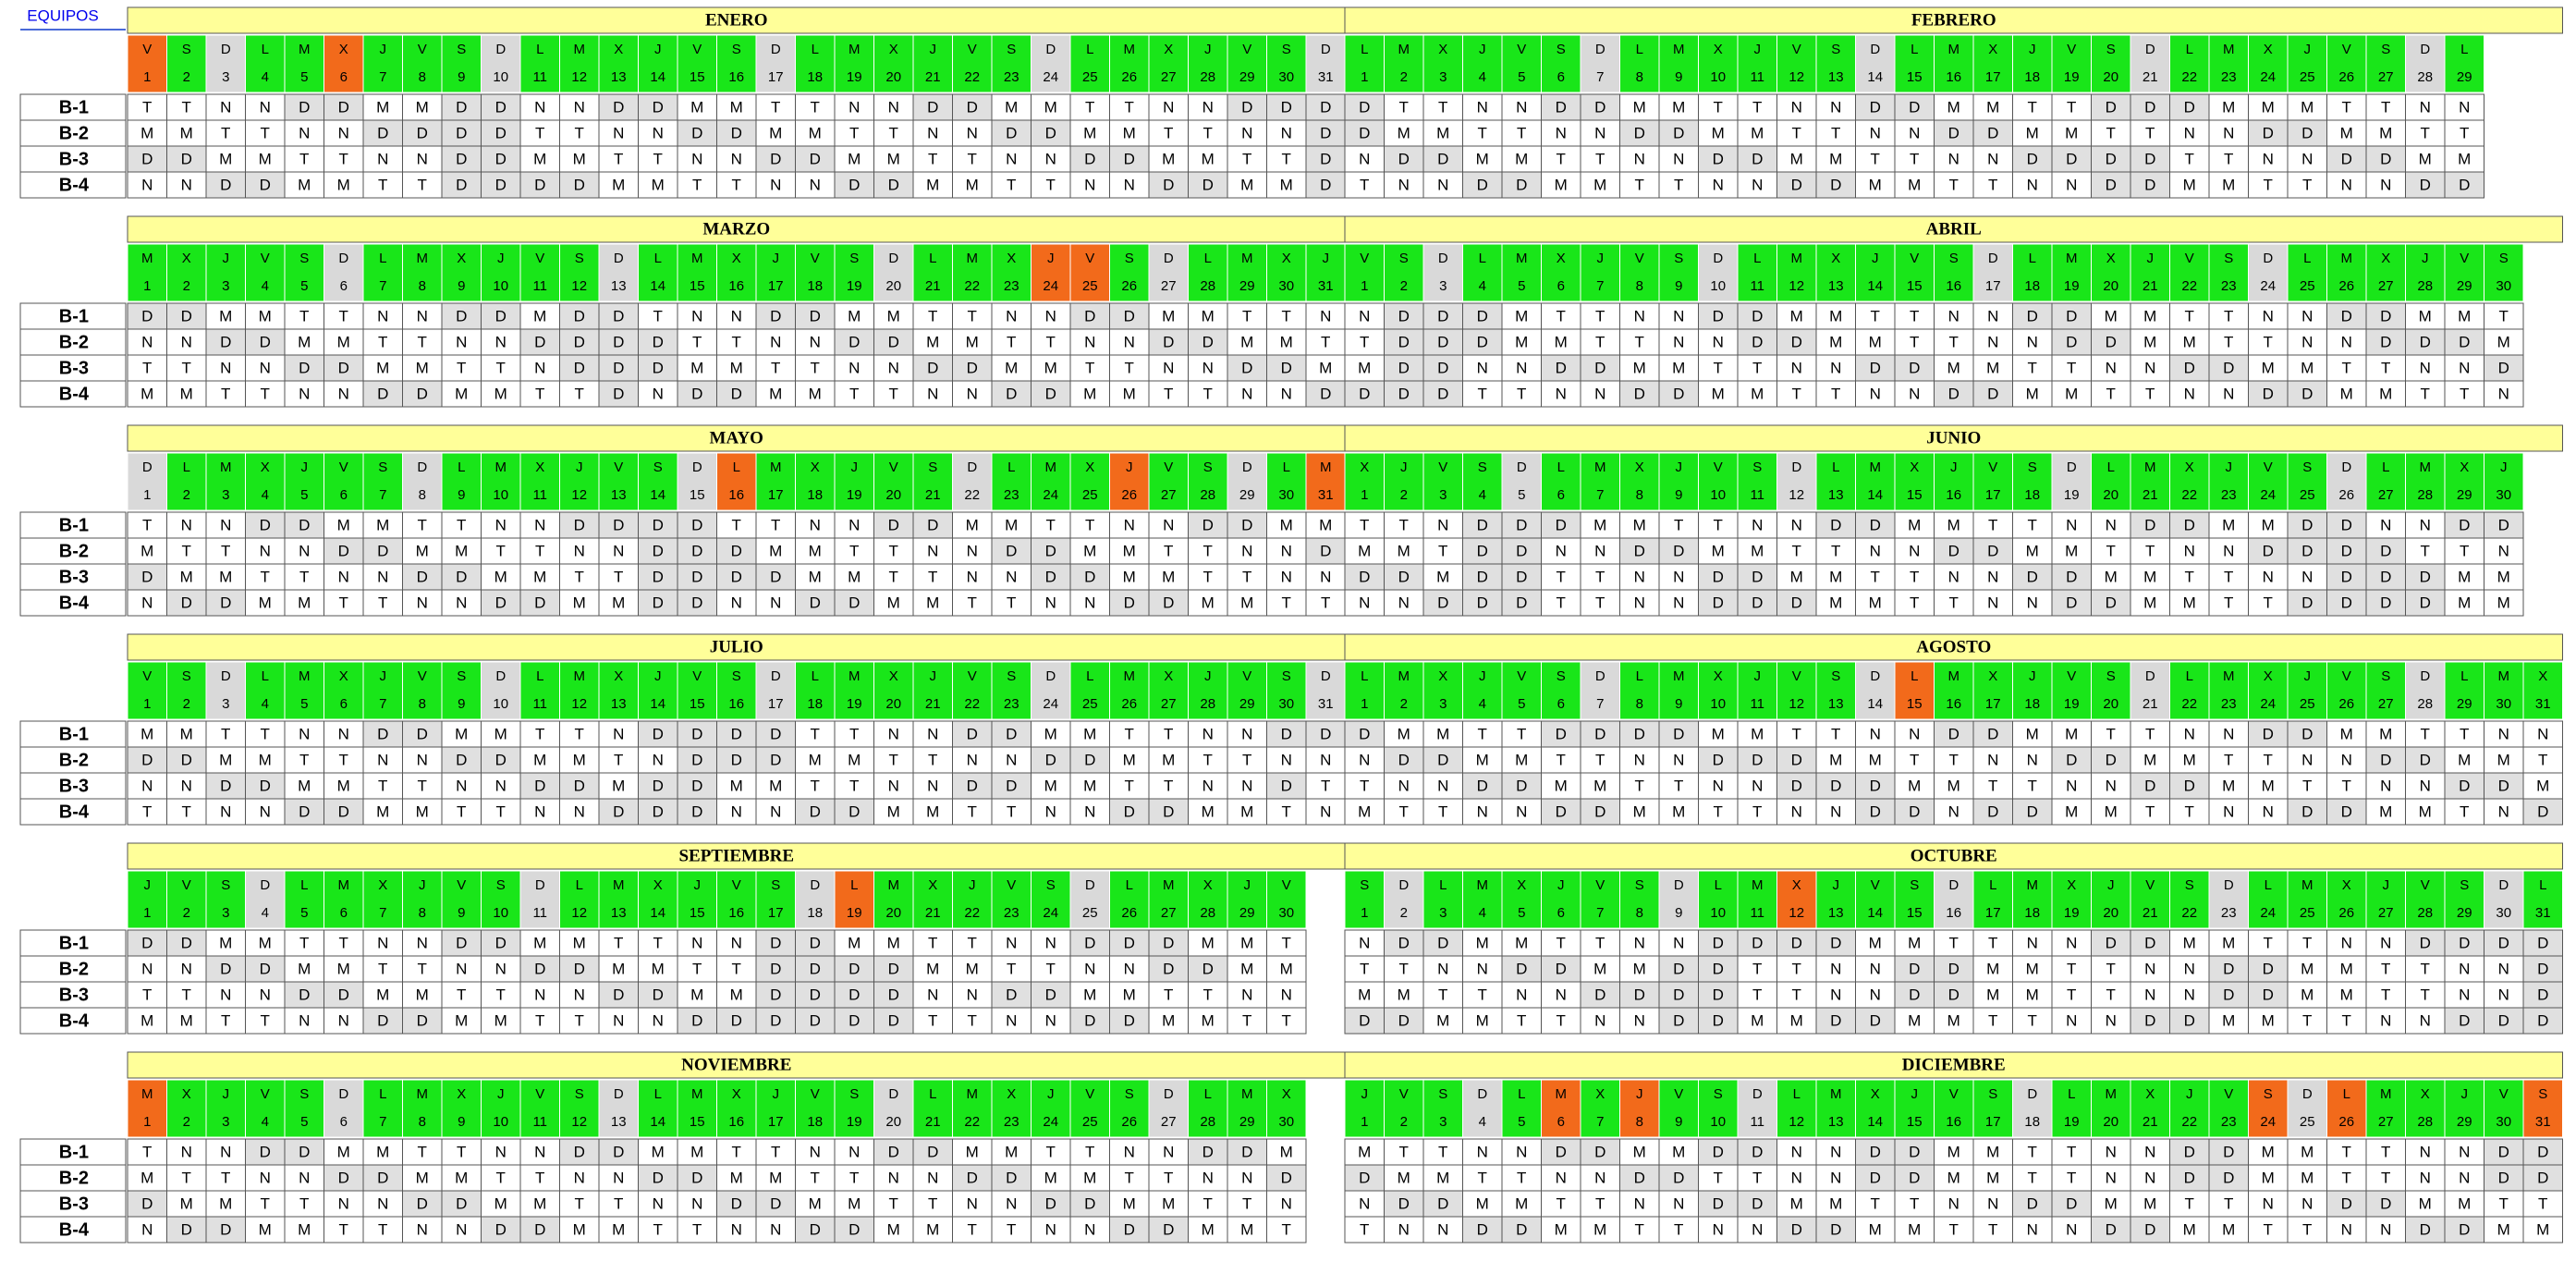 The image size is (2576, 1274). What do you see at coordinates (422, 913) in the screenshot?
I see `day-number: 8` at bounding box center [422, 913].